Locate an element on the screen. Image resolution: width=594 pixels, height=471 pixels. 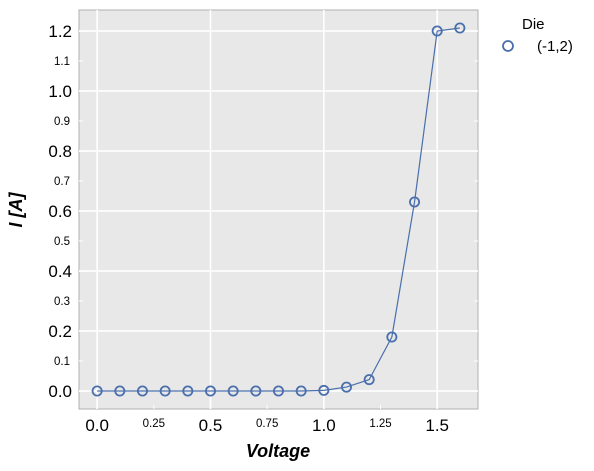
x-tick-label: 0.5 is located at coordinates (211, 425).